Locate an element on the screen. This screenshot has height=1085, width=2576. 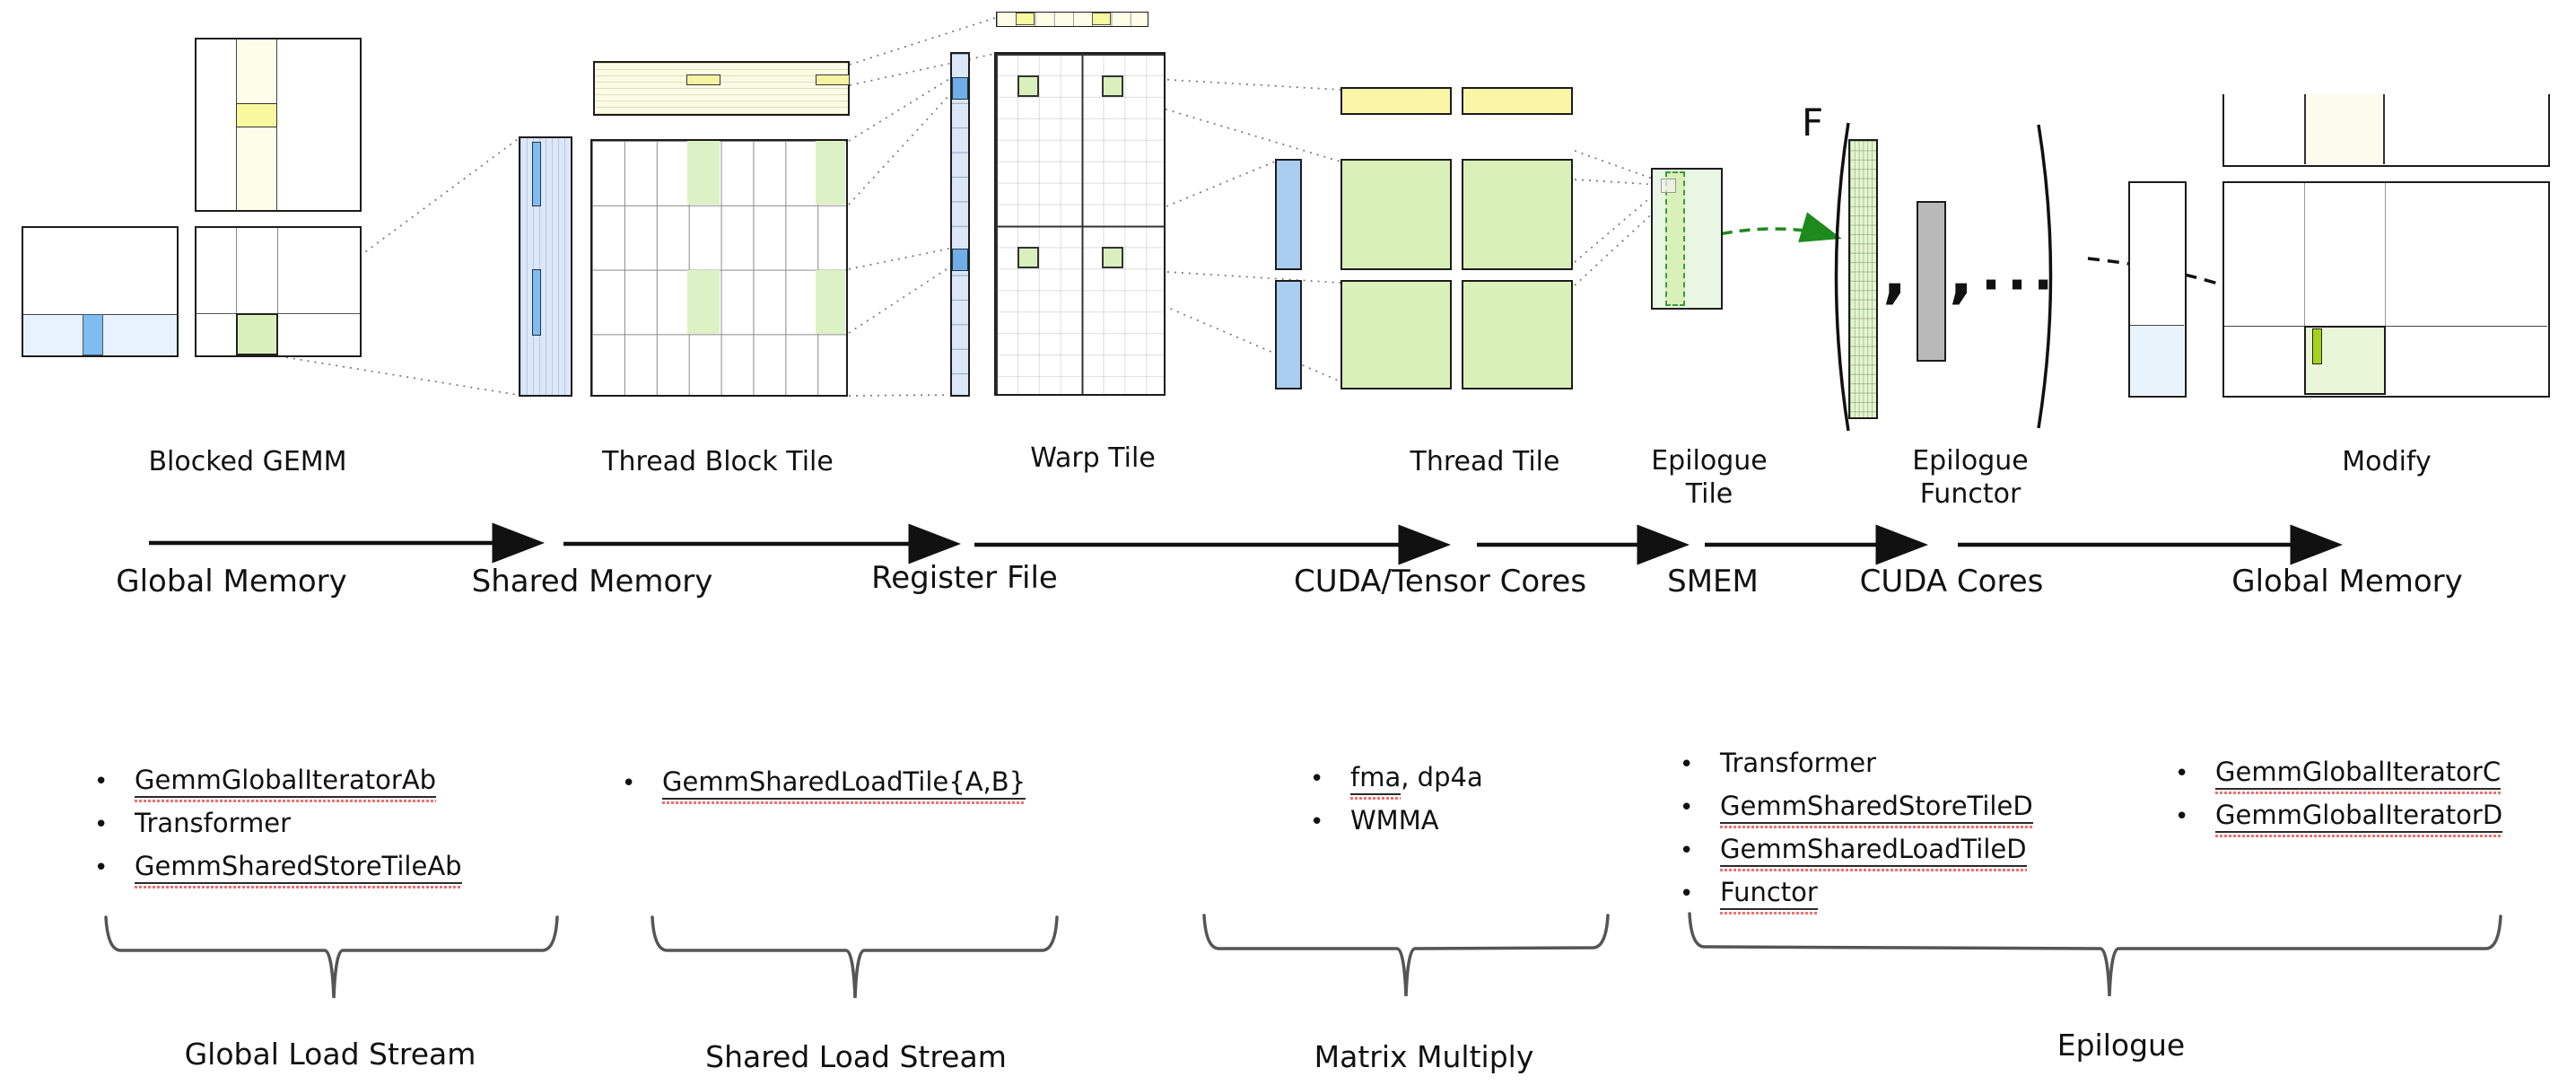
bullet-list-global-store: • GemmGlobalIteratorC • GemmGlobalIteratorD is located at coordinates (2339, 800).